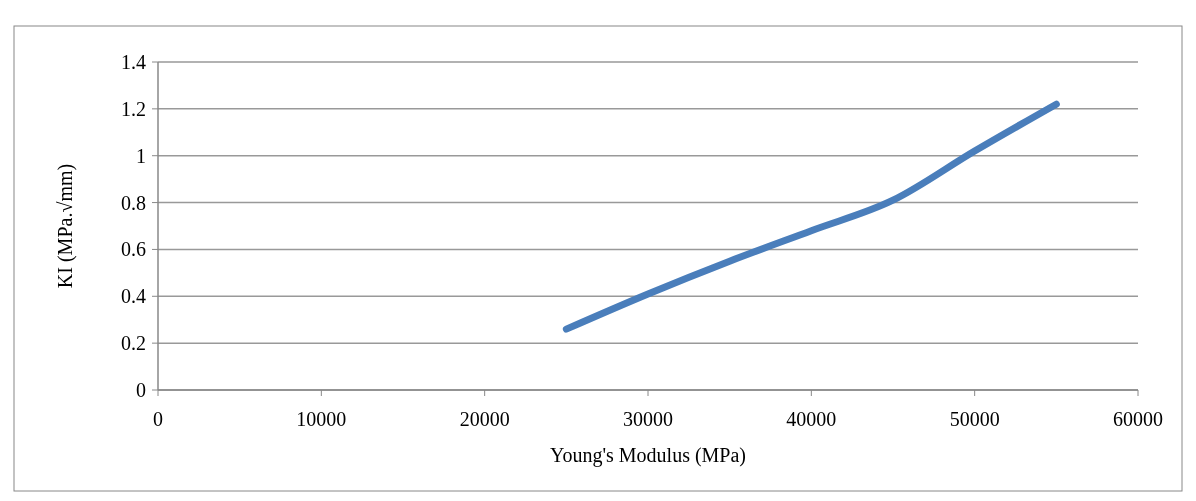 The image size is (1196, 501). I want to click on y-tick-label: 0.6, so click(133, 249).